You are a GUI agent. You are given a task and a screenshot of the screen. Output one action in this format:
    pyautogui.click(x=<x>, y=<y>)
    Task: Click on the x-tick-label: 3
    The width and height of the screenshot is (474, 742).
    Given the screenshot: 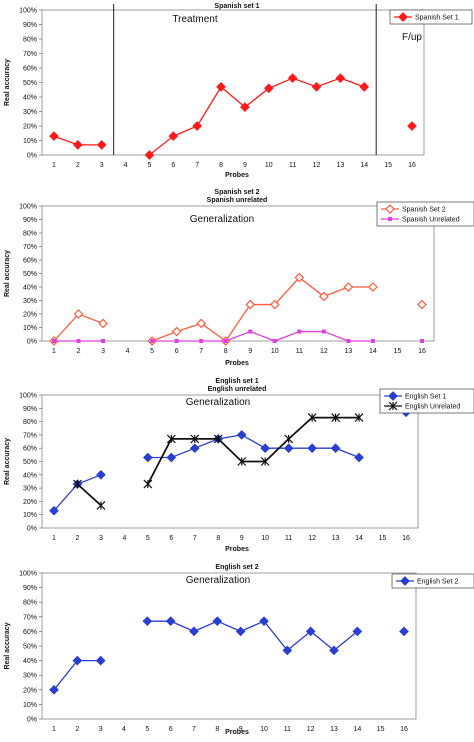 What is the action you would take?
    pyautogui.click(x=101, y=538)
    